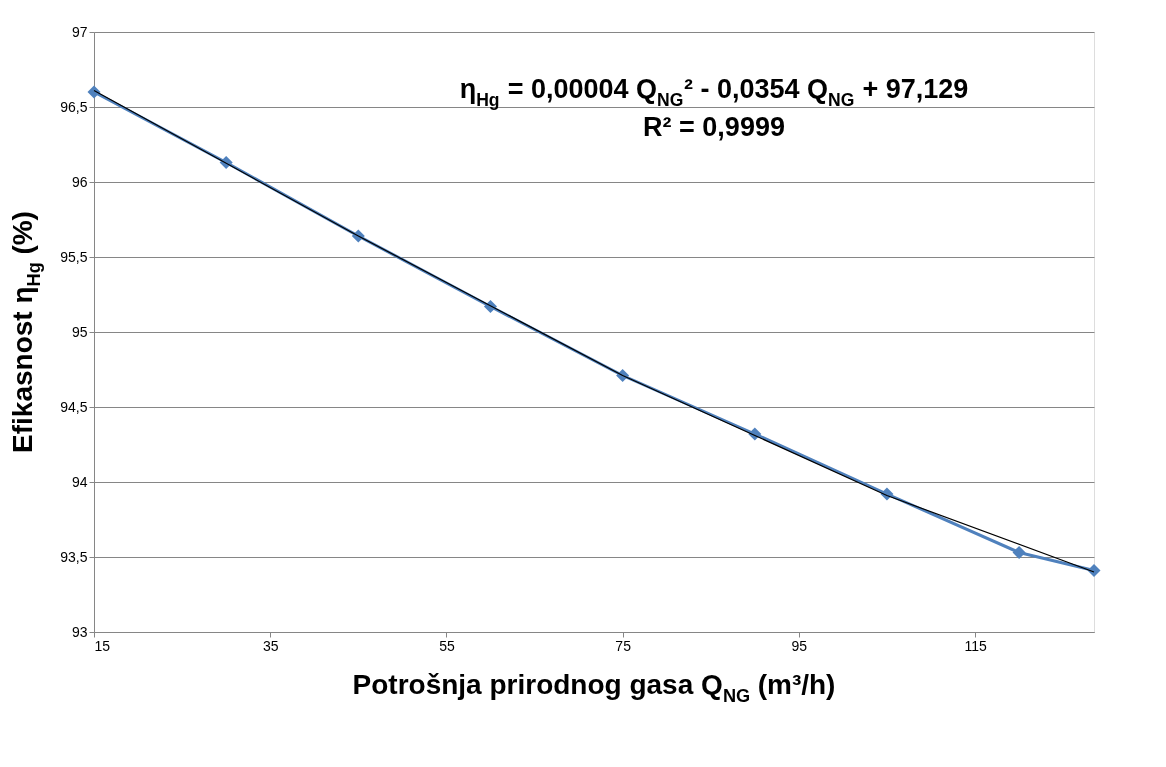 The image size is (1166, 767). What do you see at coordinates (79, 631) in the screenshot?
I see `y-tick-label: 93` at bounding box center [79, 631].